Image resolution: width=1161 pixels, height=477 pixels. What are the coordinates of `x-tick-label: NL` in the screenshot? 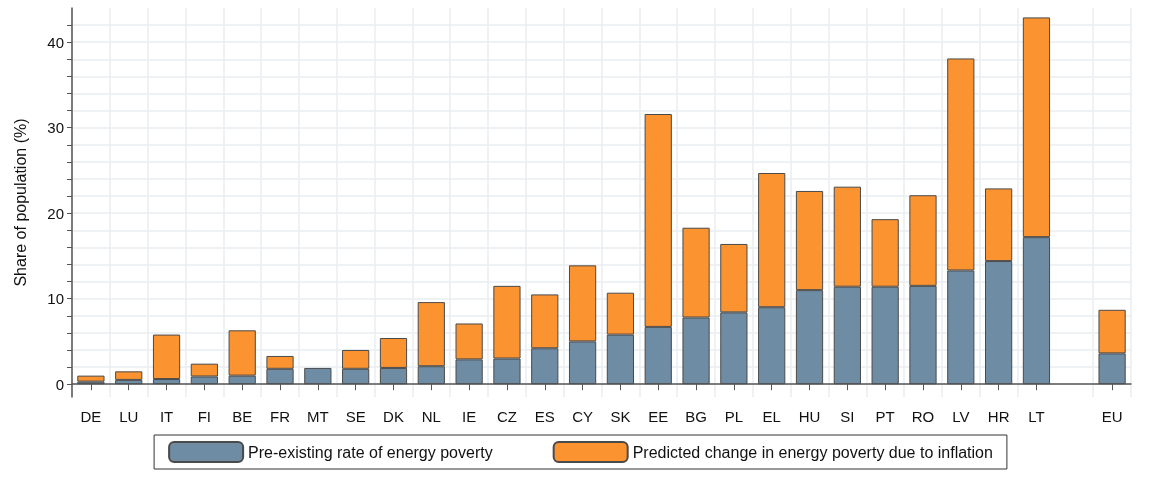 It's located at (431, 416).